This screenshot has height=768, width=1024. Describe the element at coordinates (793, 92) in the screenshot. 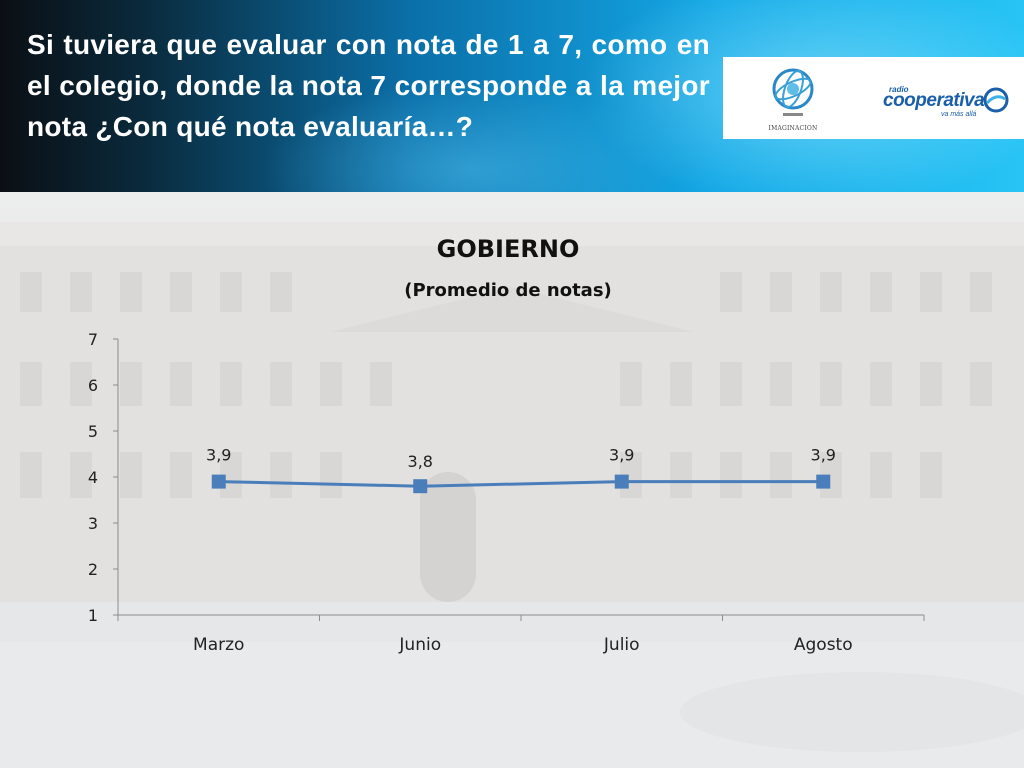

I see `globe-icon` at that location.